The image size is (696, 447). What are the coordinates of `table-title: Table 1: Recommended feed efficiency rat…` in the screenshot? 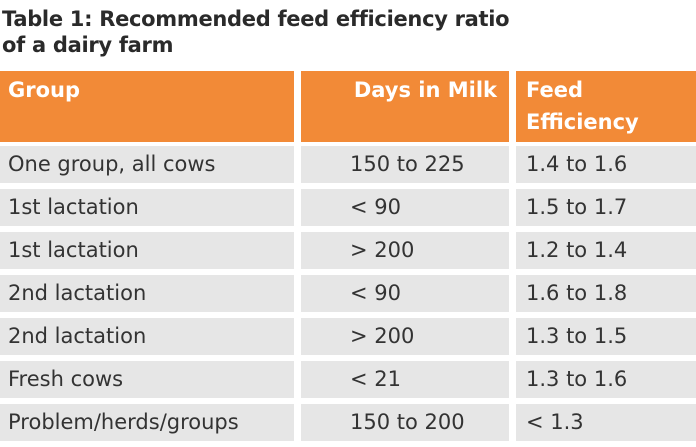 It's located at (256, 32).